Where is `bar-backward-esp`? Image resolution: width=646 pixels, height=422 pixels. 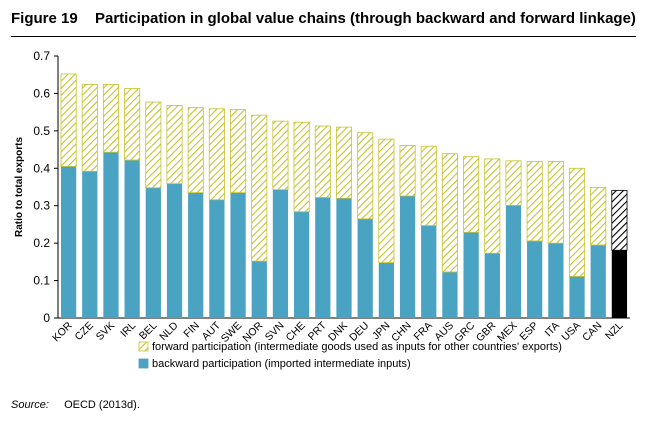 bar-backward-esp is located at coordinates (535, 279).